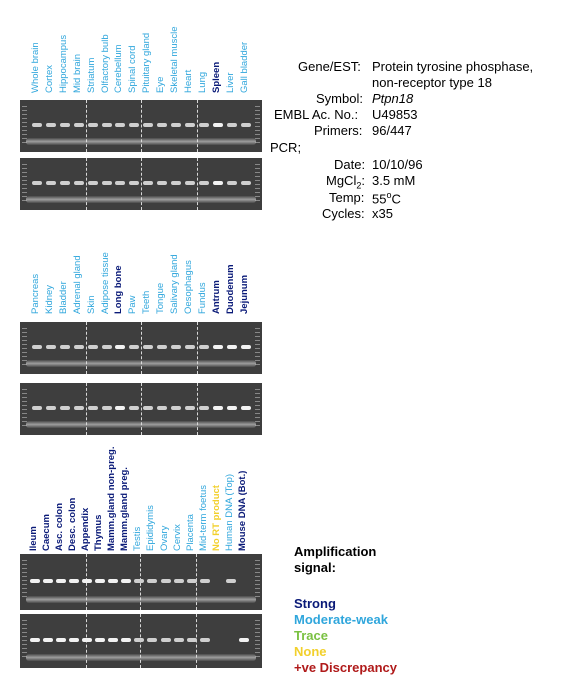 Image resolution: width=564 pixels, height=683 pixels. What do you see at coordinates (386, 198) in the screenshot?
I see `temp-value: 55oC` at bounding box center [386, 198].